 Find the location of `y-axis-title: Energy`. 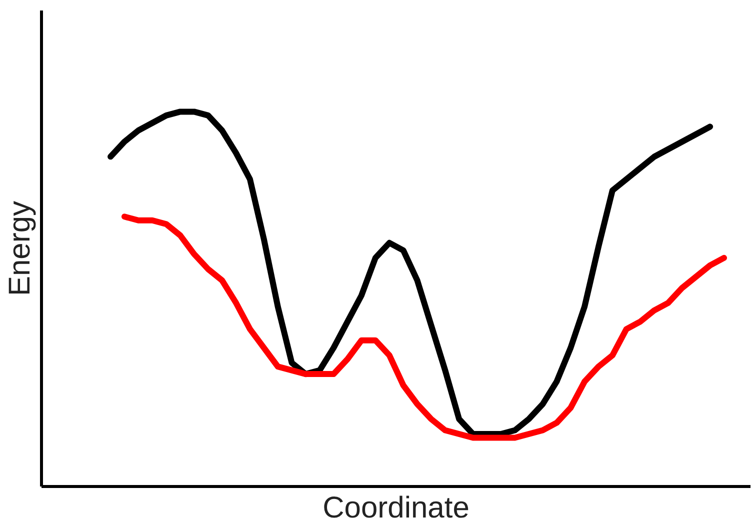

y-axis-title: Energy is located at coordinates (20, 248).